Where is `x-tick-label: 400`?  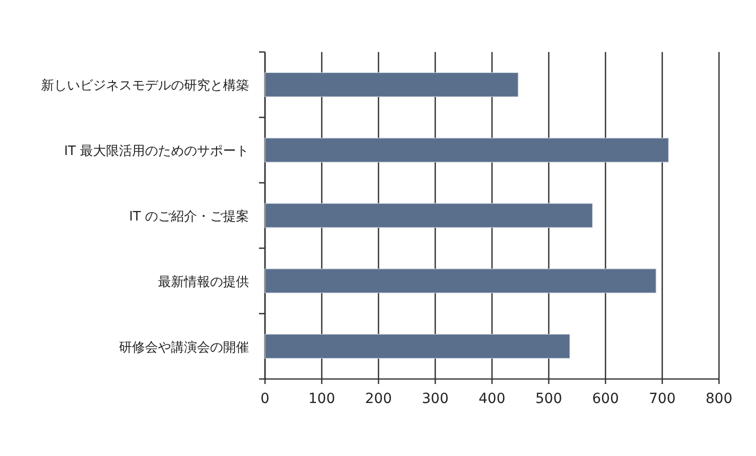 x-tick-label: 400 is located at coordinates (492, 399).